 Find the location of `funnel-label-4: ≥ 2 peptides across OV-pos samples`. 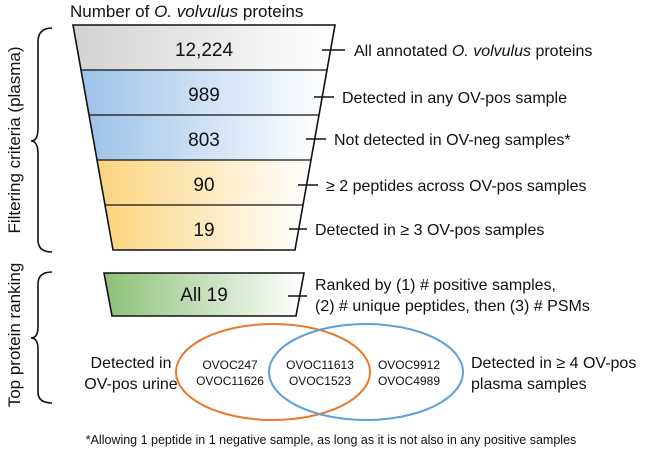

funnel-label-4: ≥ 2 peptides across OV-pos samples is located at coordinates (456, 186).